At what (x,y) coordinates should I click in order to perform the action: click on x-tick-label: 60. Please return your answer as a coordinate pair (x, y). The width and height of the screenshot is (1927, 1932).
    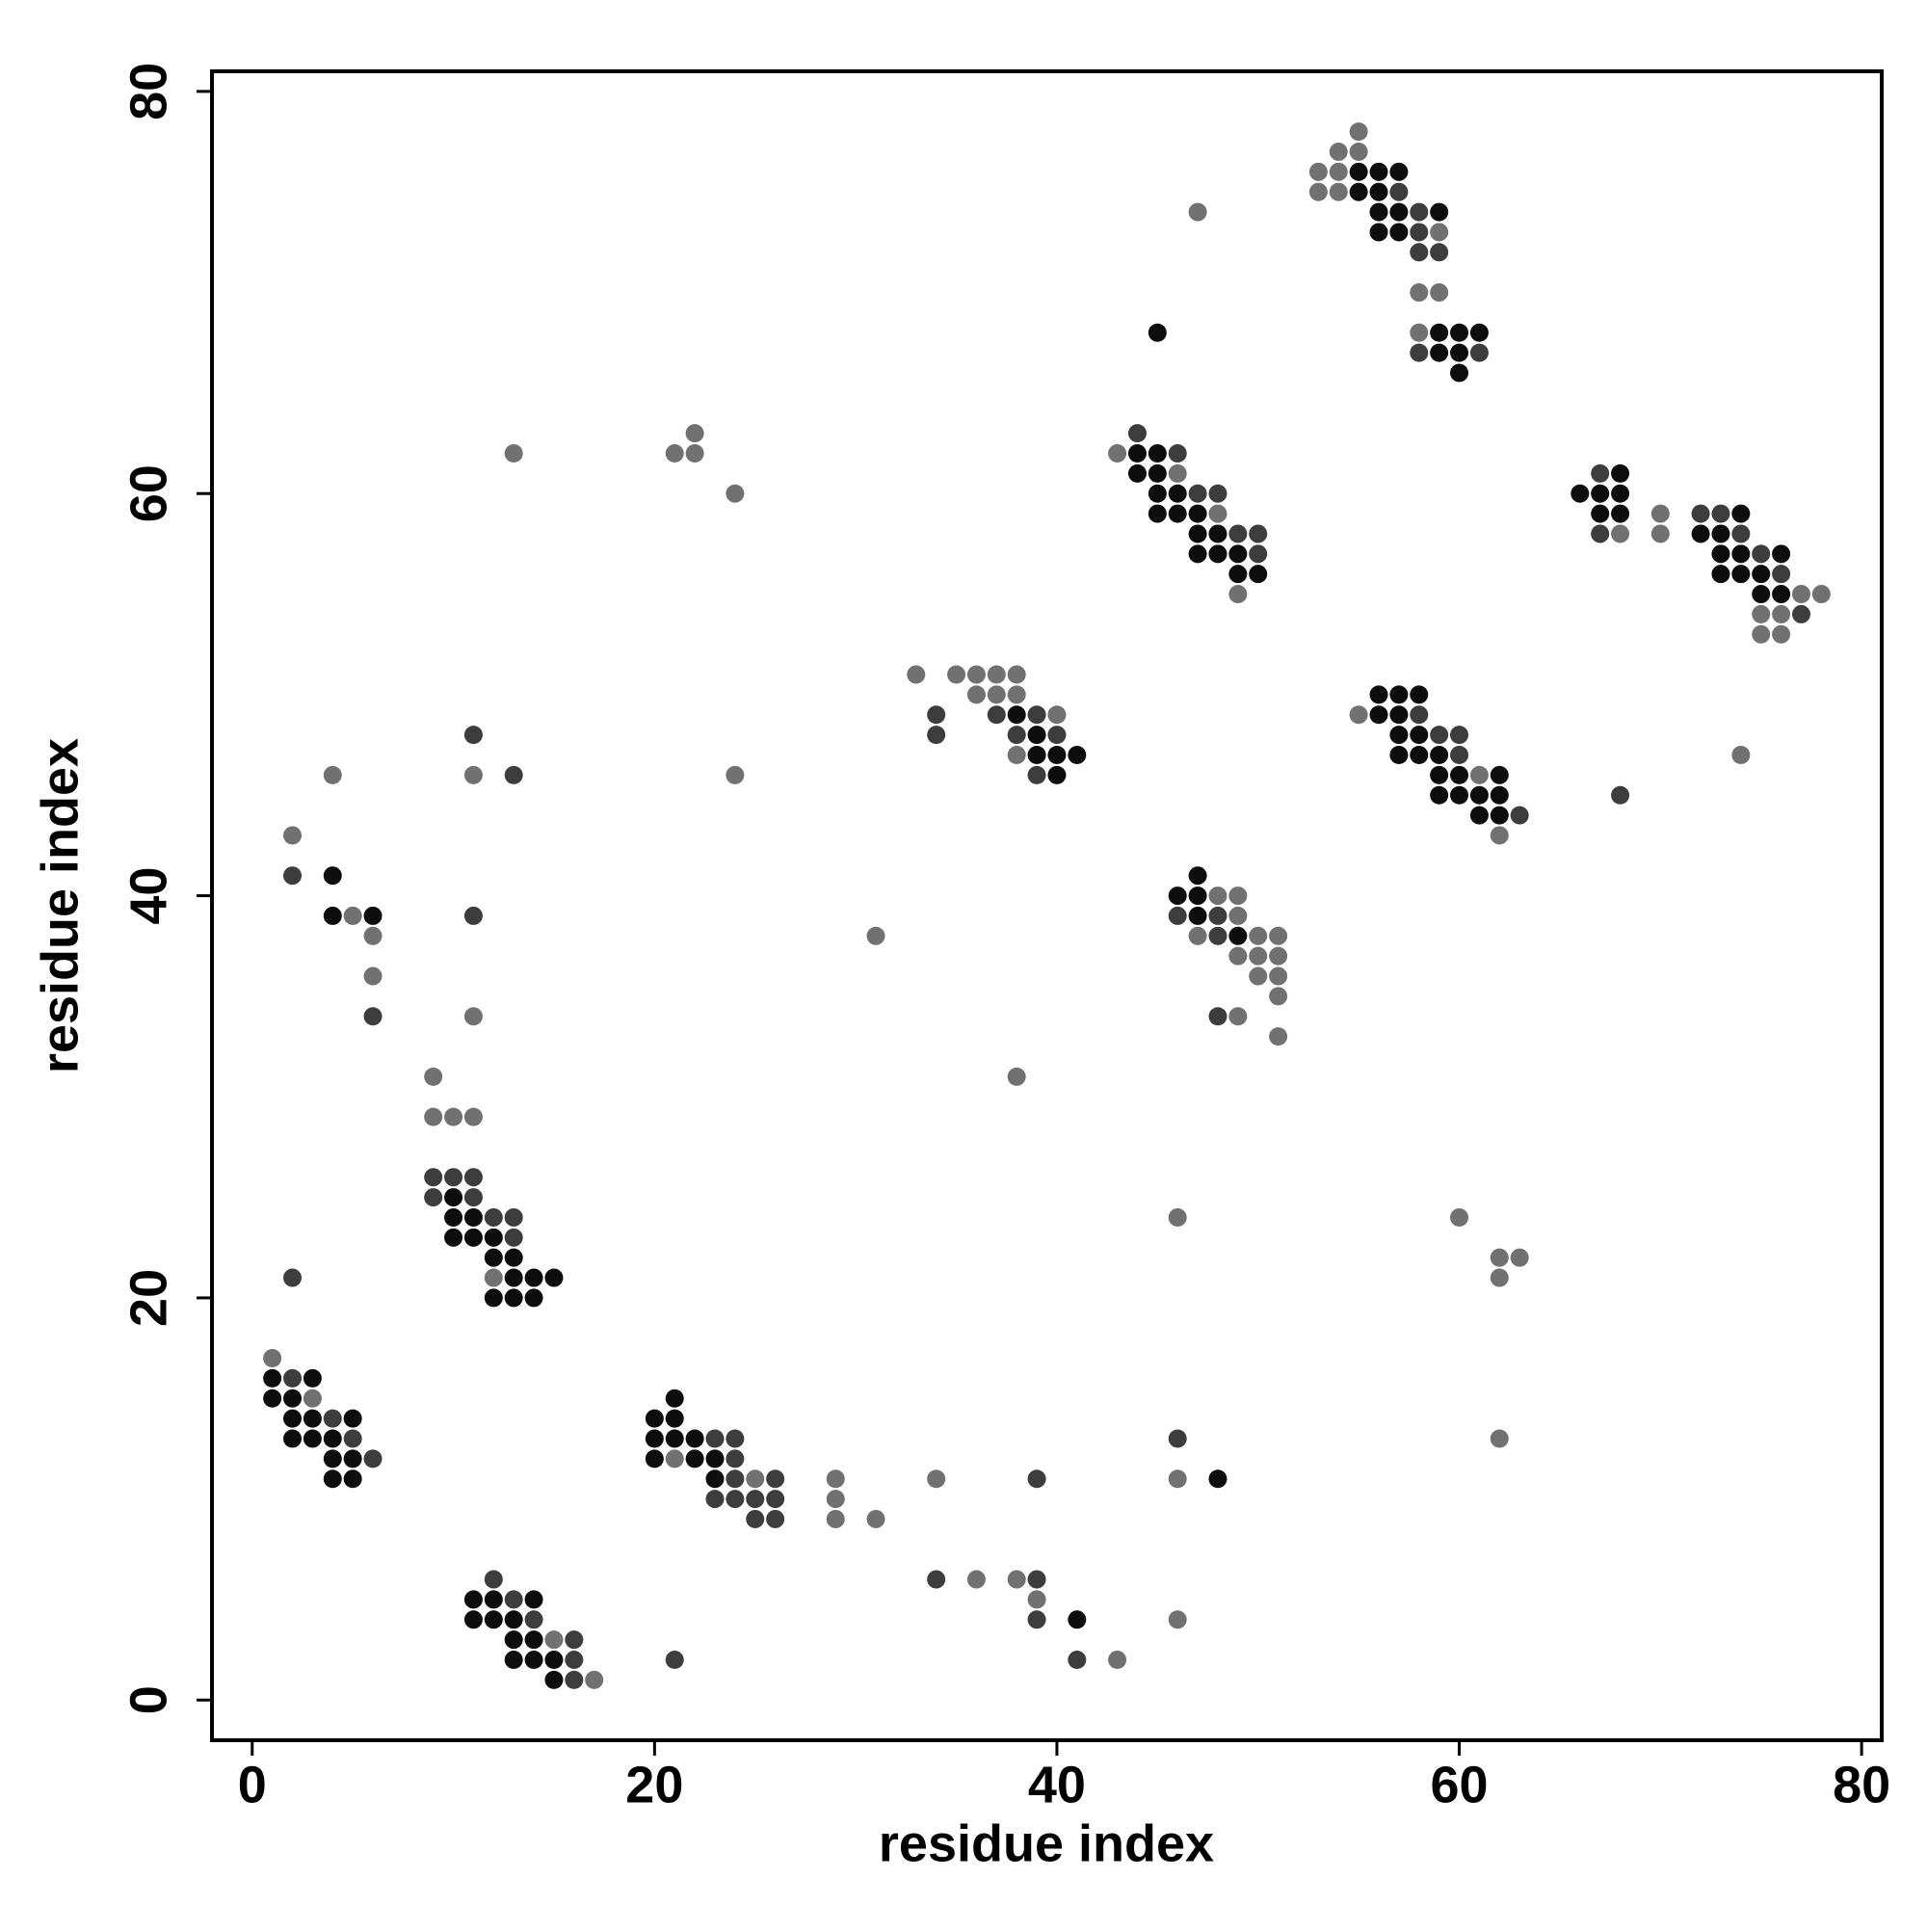
    Looking at the image, I should click on (1459, 1784).